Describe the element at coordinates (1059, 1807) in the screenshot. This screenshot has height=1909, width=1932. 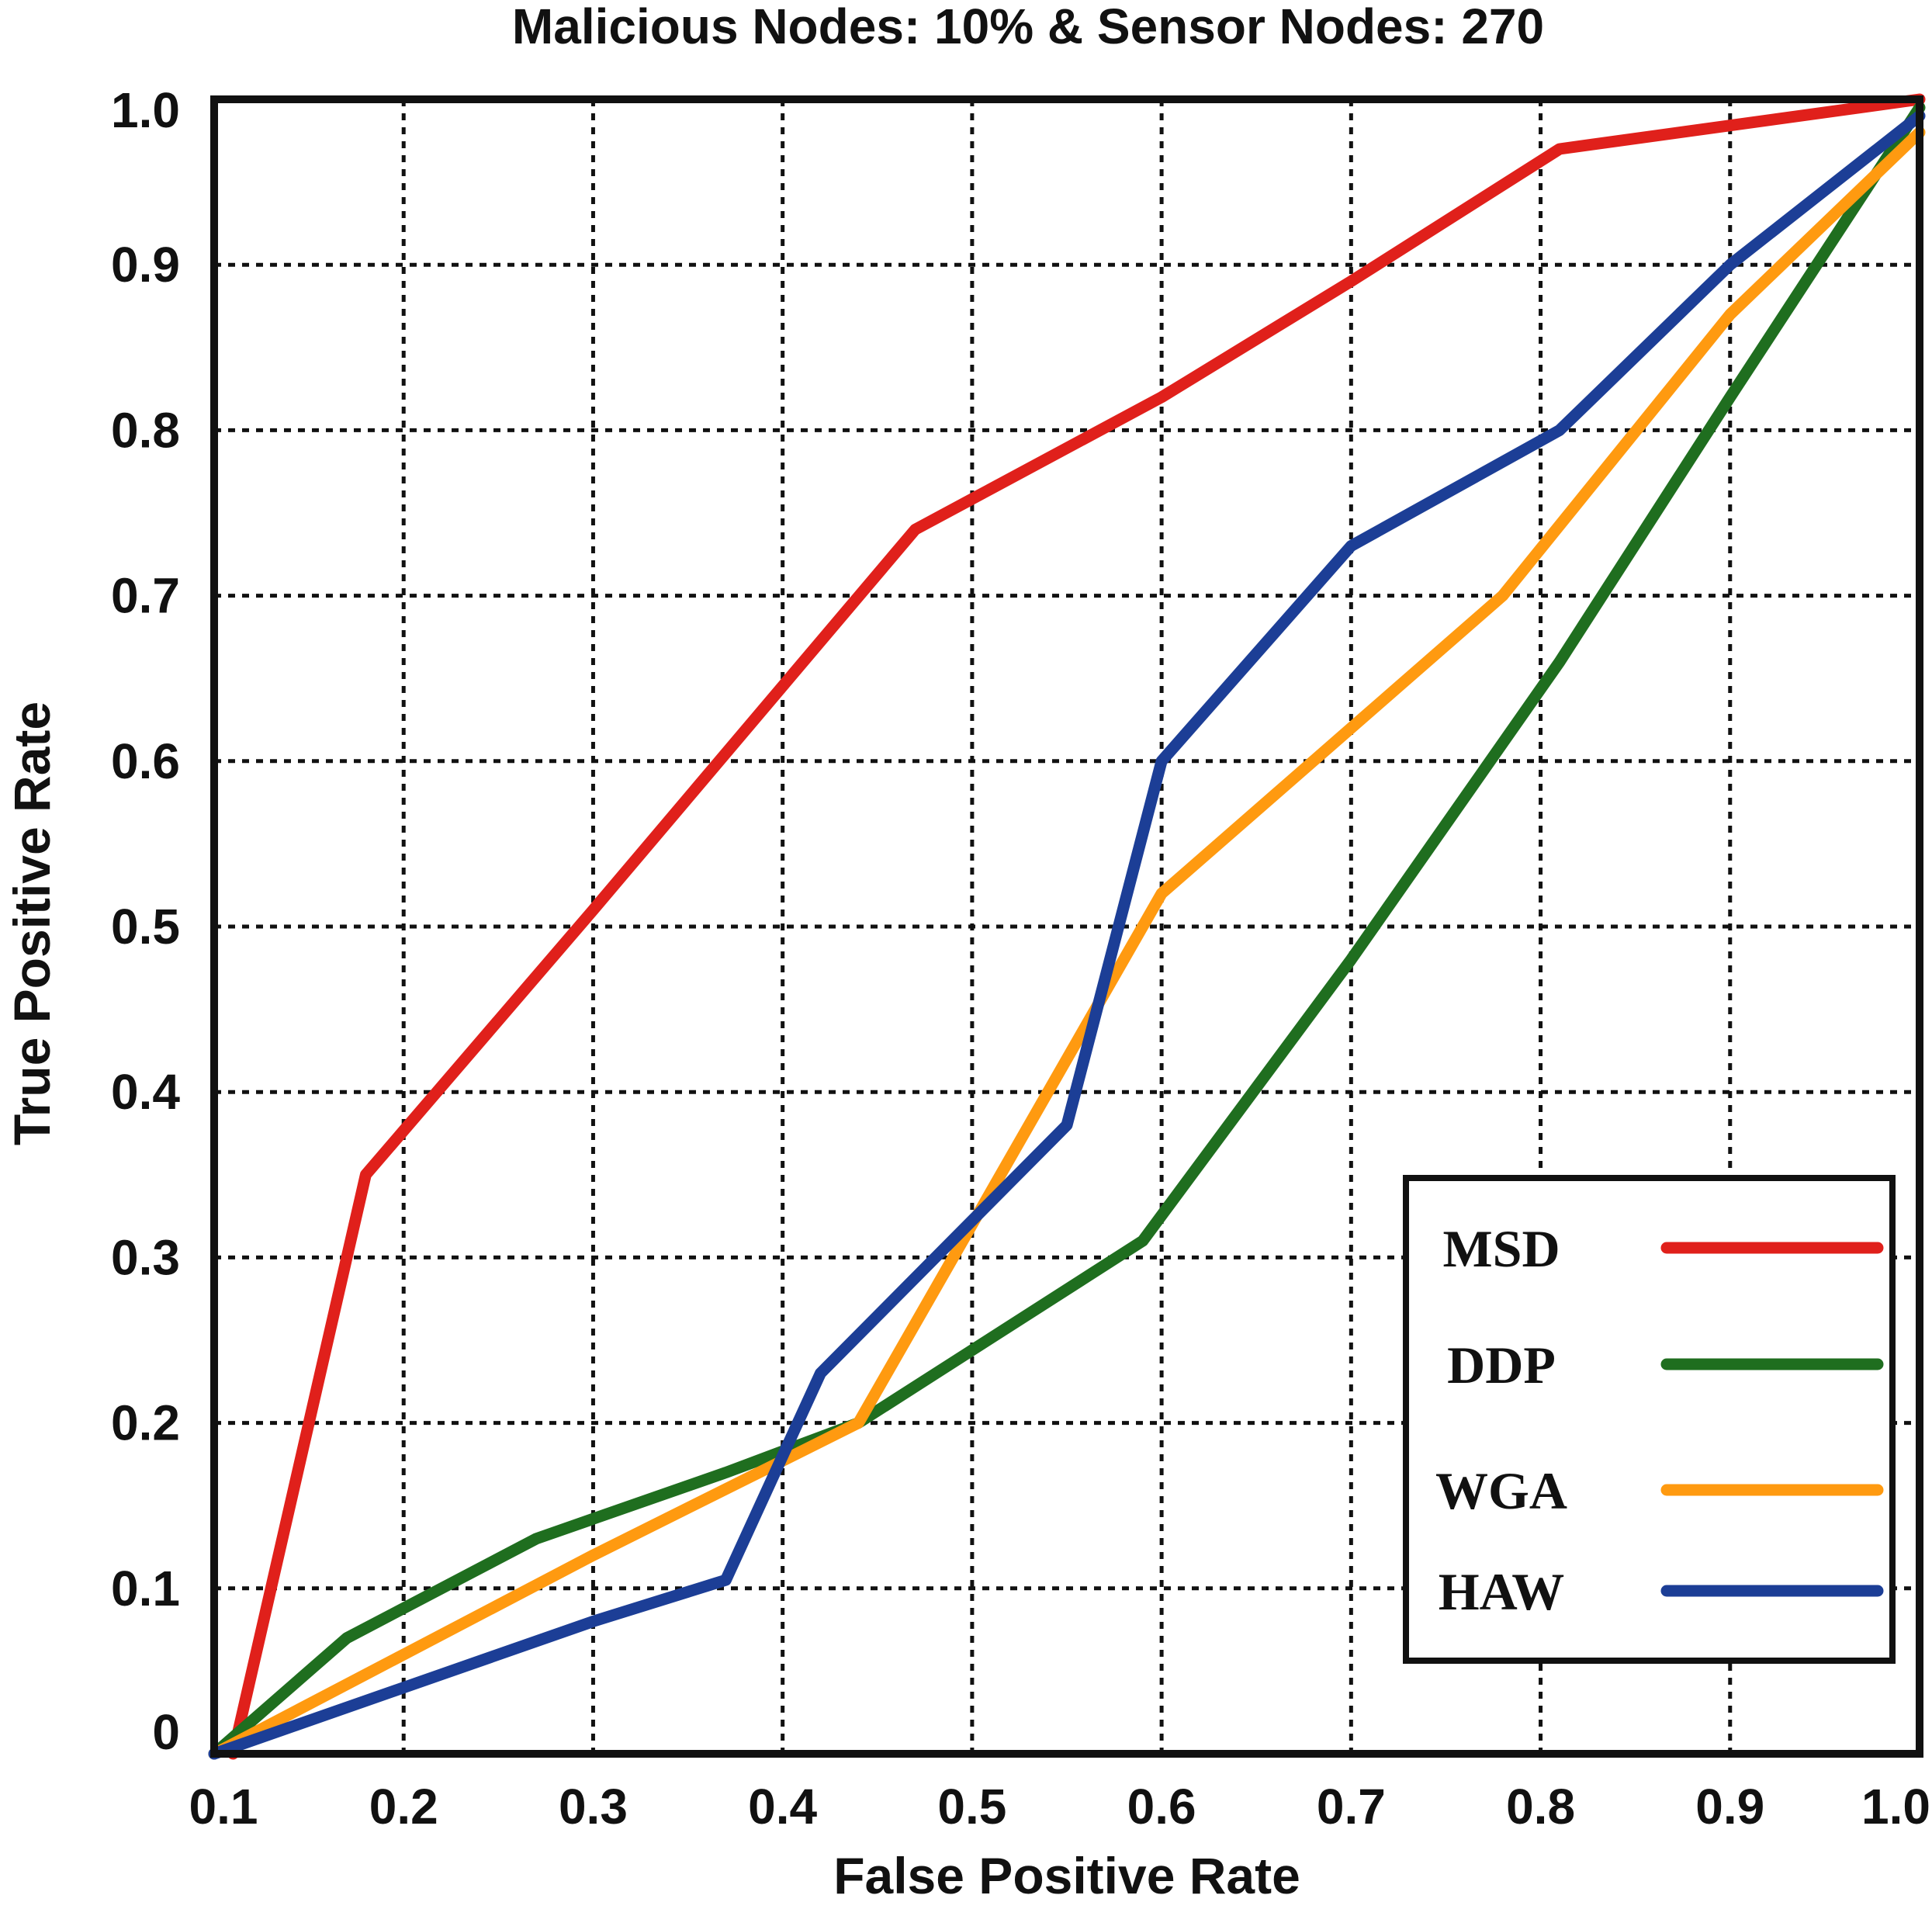
I see `x-tick-labels: 0.1 0.2 0.3 0.4 0.5 0.6 0.7 0.8 0.9 1.0` at that location.